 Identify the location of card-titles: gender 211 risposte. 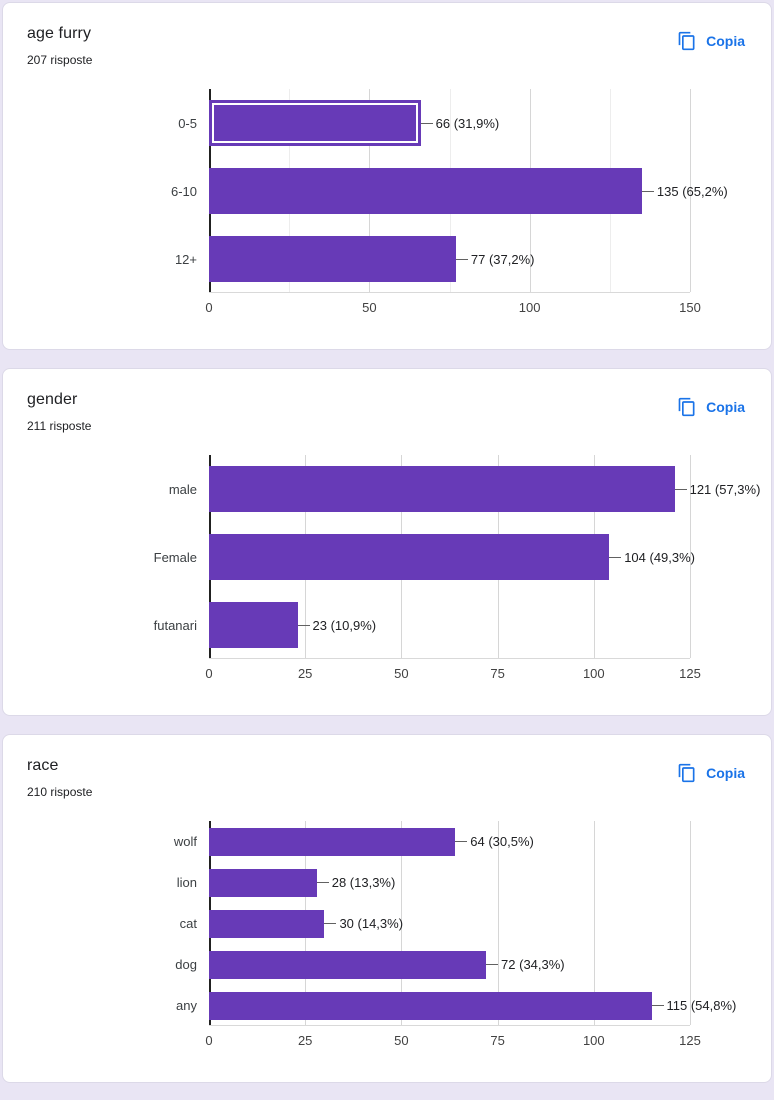
(59, 412).